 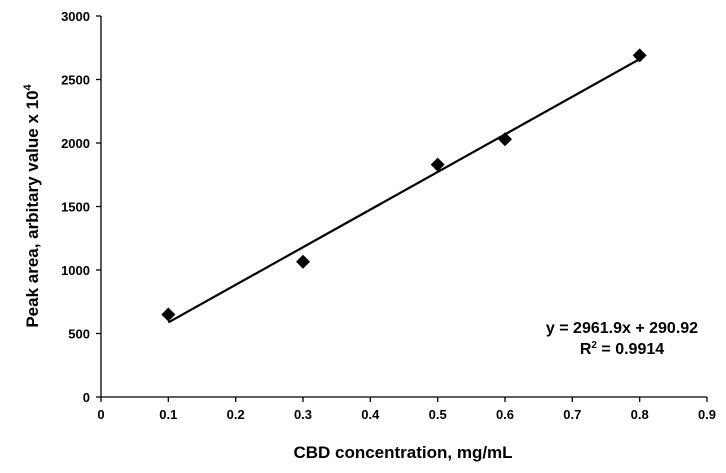 What do you see at coordinates (28, 86) in the screenshot?
I see `y-axis-title-superscript: 4` at bounding box center [28, 86].